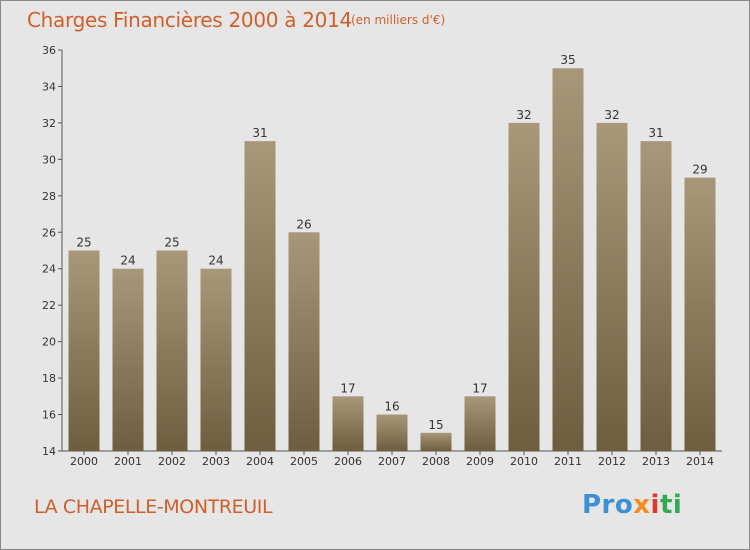  Describe the element at coordinates (642, 505) in the screenshot. I see `logo-part: x` at that location.